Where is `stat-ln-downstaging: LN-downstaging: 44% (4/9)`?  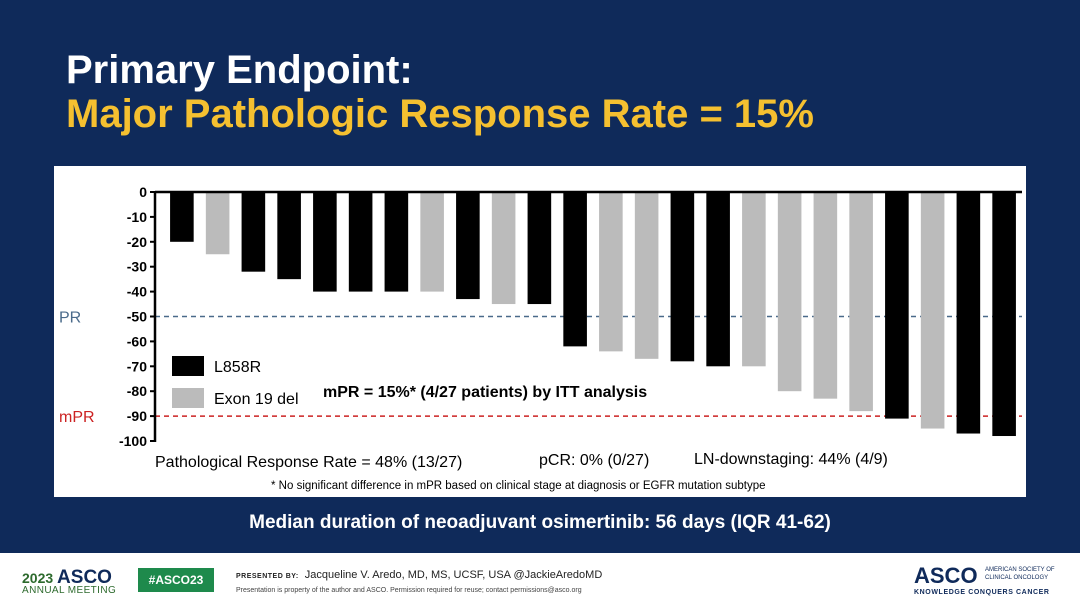
stat-ln-downstaging: LN-downstaging: 44% (4/9) is located at coordinates (791, 459).